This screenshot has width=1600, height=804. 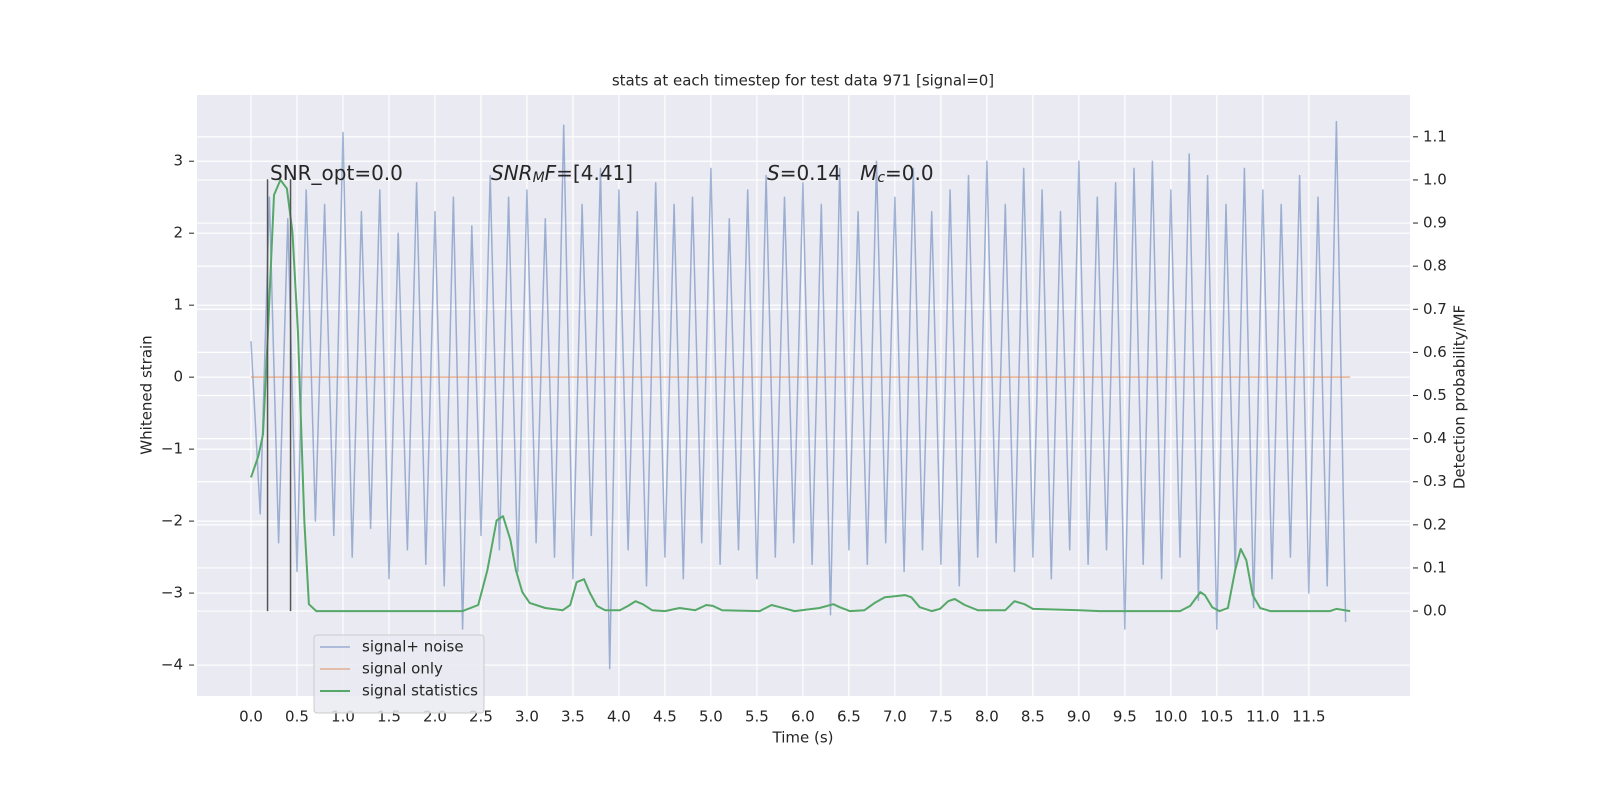 I want to click on x-axis-label: Time (s), so click(x=803, y=738).